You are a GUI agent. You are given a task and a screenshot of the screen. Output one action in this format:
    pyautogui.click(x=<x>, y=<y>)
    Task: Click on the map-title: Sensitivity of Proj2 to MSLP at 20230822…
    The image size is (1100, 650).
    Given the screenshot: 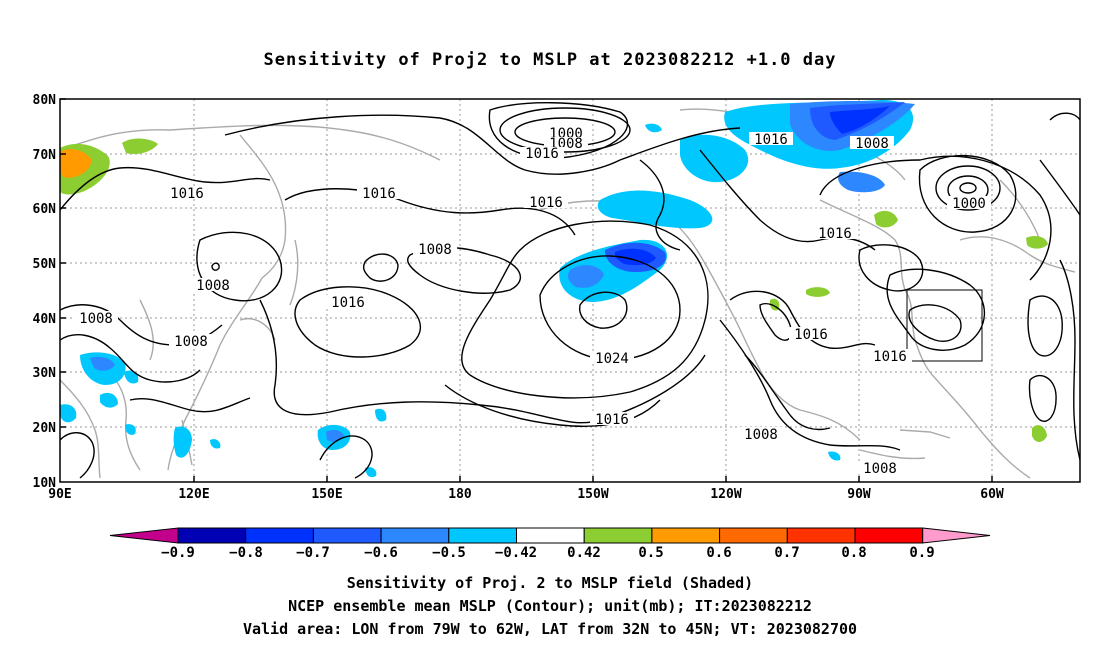 What is the action you would take?
    pyautogui.click(x=550, y=60)
    